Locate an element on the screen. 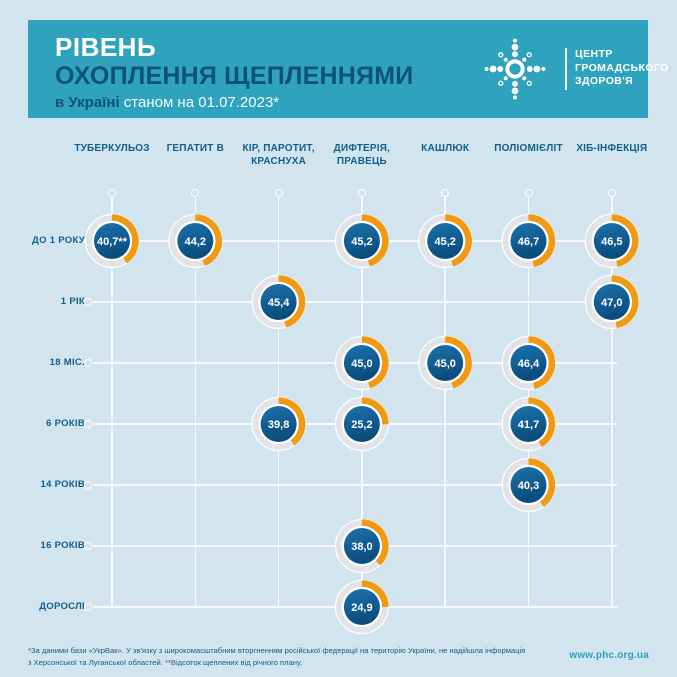 This screenshot has width=677, height=677. donut-cell: 47,0 is located at coordinates (611, 302).